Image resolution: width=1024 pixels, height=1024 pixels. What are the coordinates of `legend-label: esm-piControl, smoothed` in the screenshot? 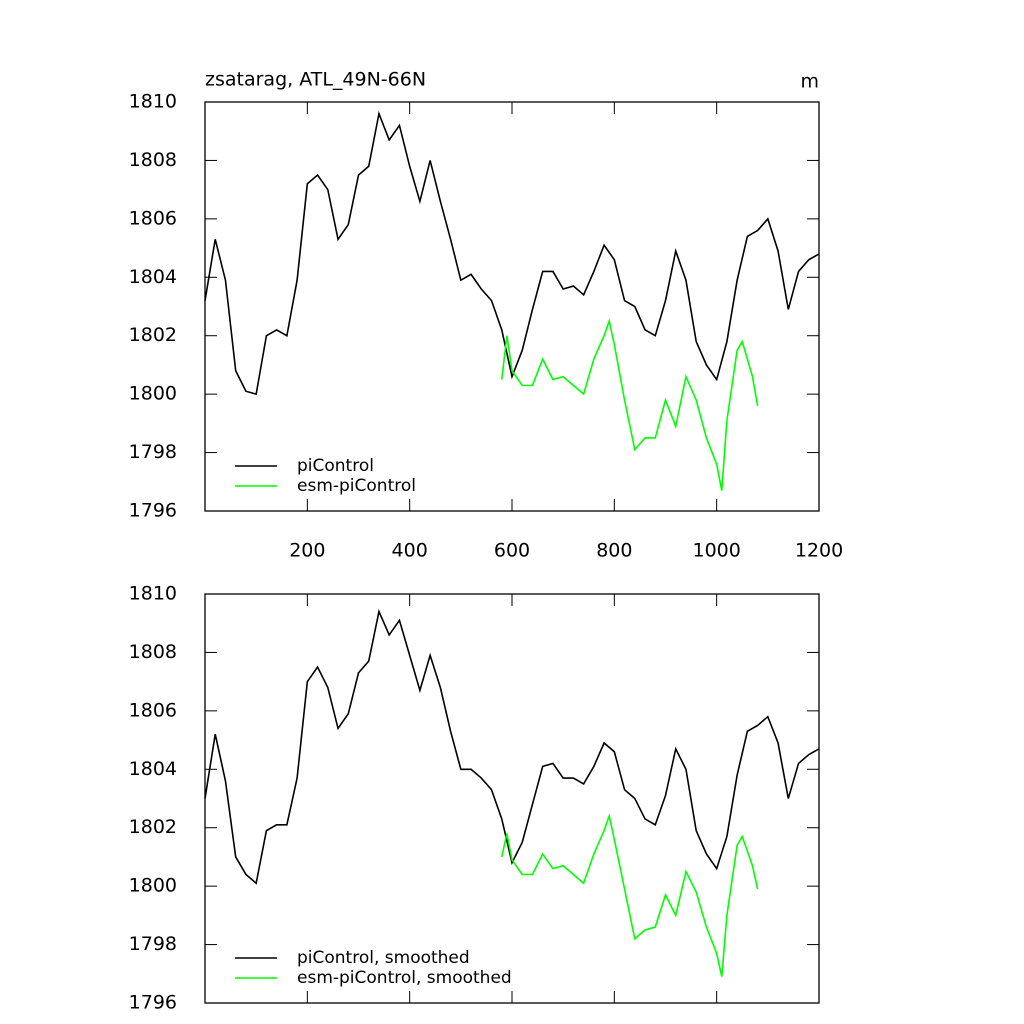 It's located at (404, 978).